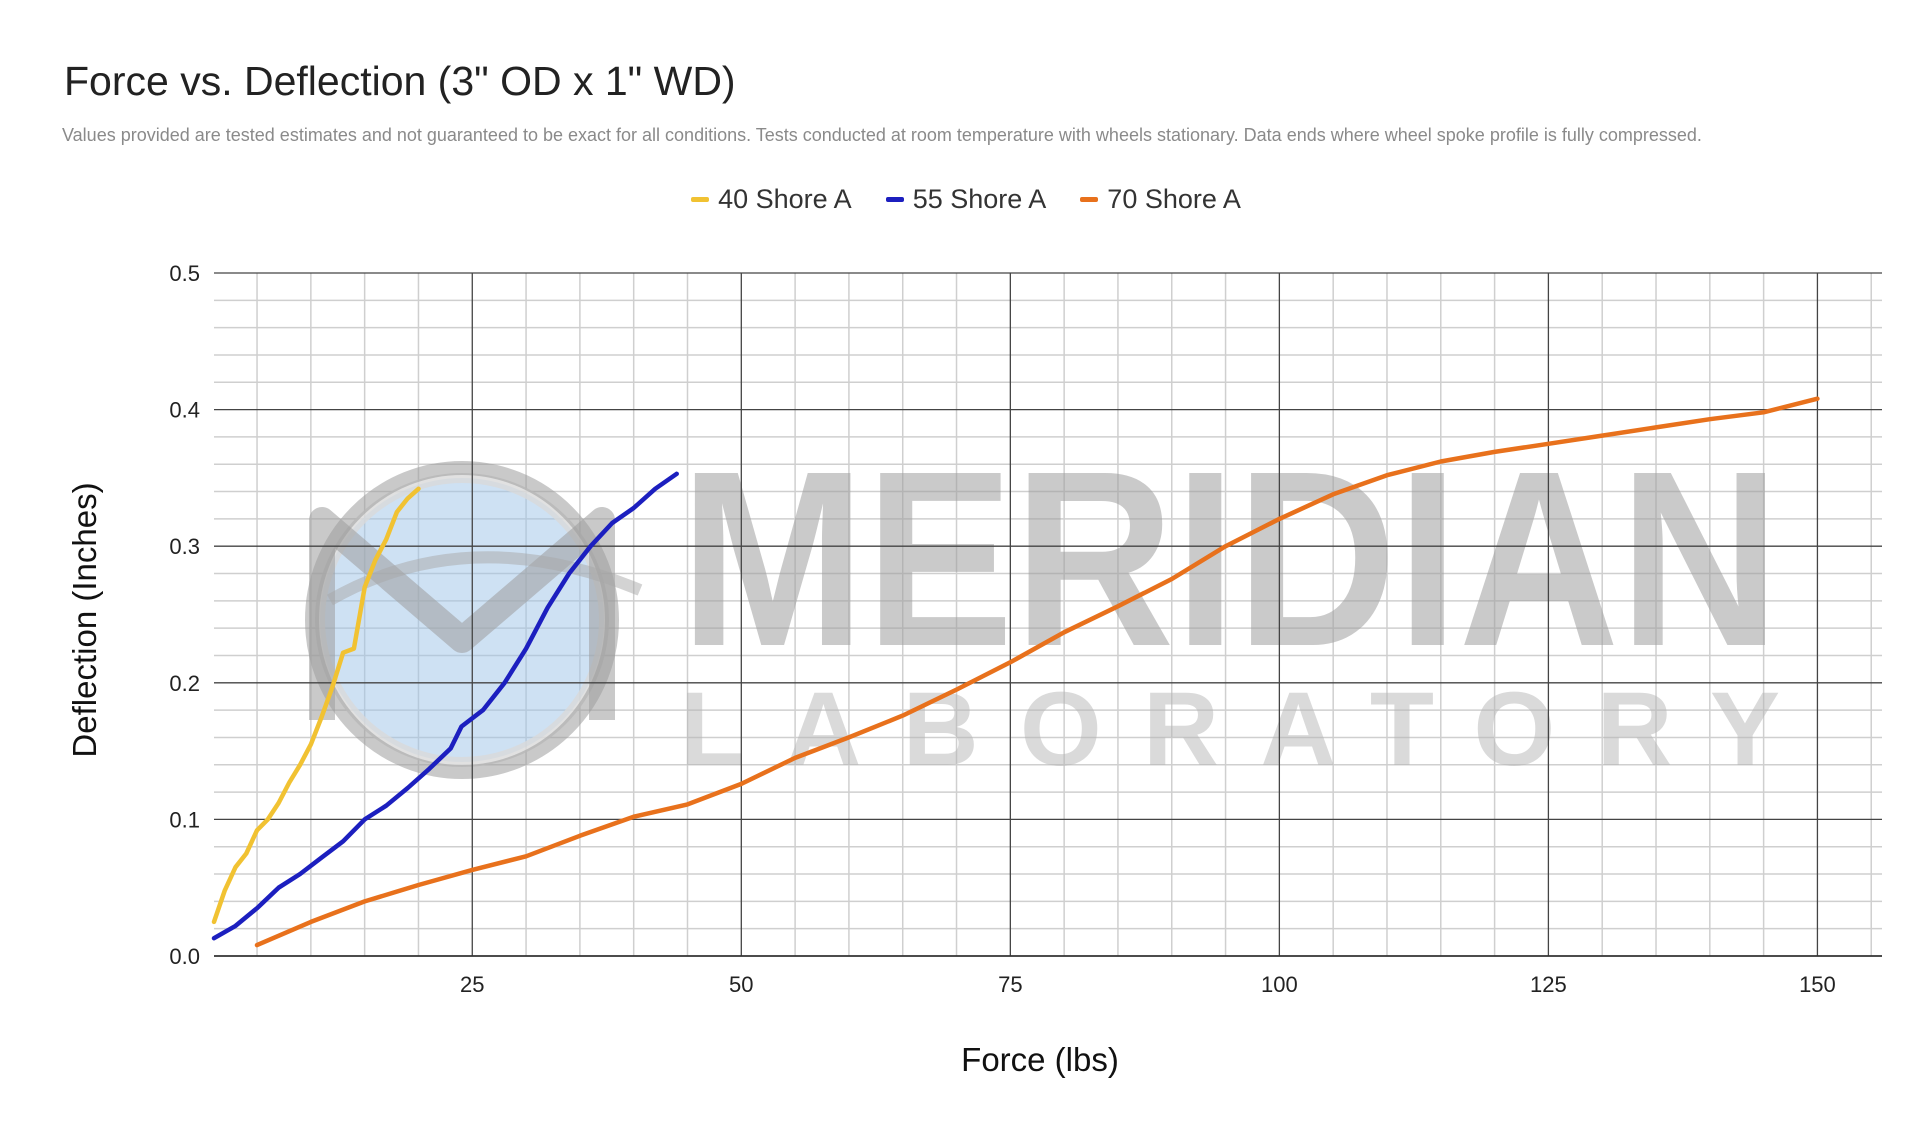 The image size is (1920, 1135). What do you see at coordinates (979, 199) in the screenshot?
I see `legend-label: 55 Shore A` at bounding box center [979, 199].